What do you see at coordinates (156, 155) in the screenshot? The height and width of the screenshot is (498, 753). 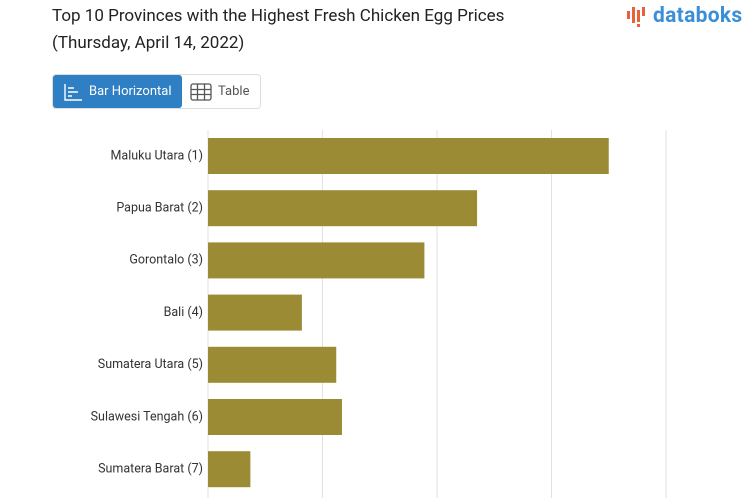 I see `y-tick-label: Maluku Utara (1)` at bounding box center [156, 155].